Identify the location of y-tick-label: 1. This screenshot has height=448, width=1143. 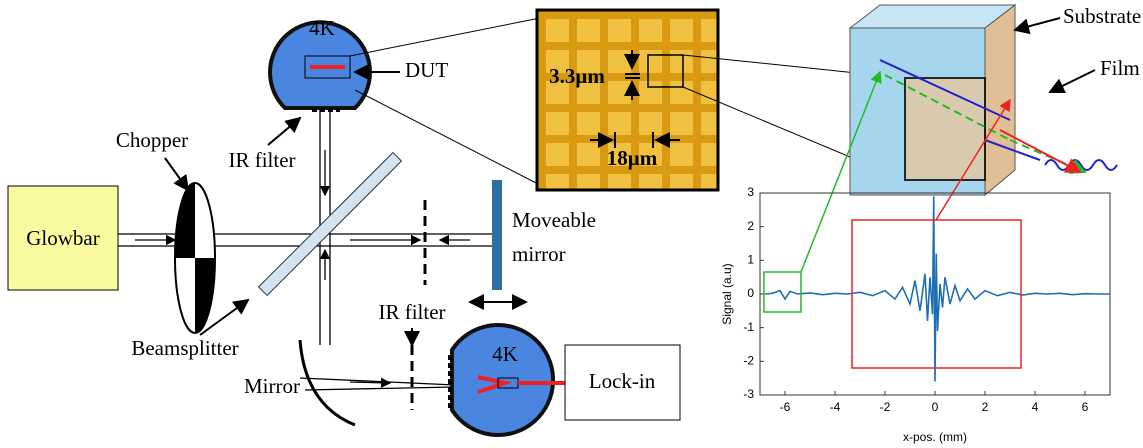
(750, 260).